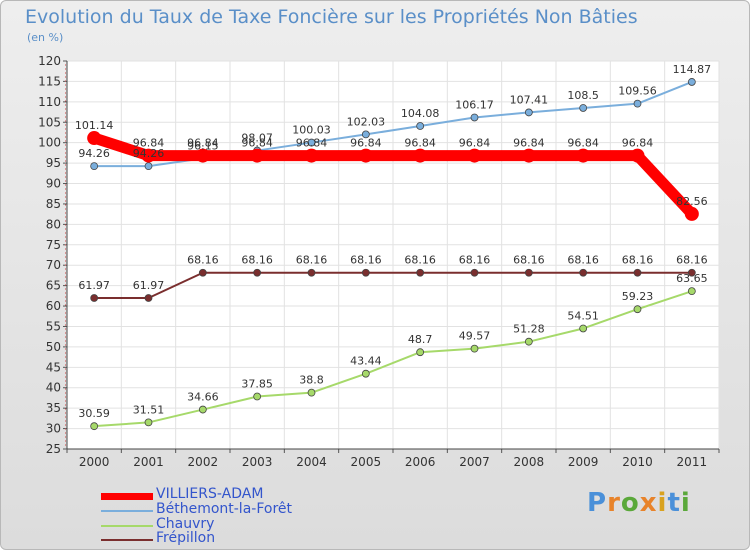 This screenshot has height=550, width=750. Describe the element at coordinates (53, 163) in the screenshot. I see `y-tick-label: 95` at that location.